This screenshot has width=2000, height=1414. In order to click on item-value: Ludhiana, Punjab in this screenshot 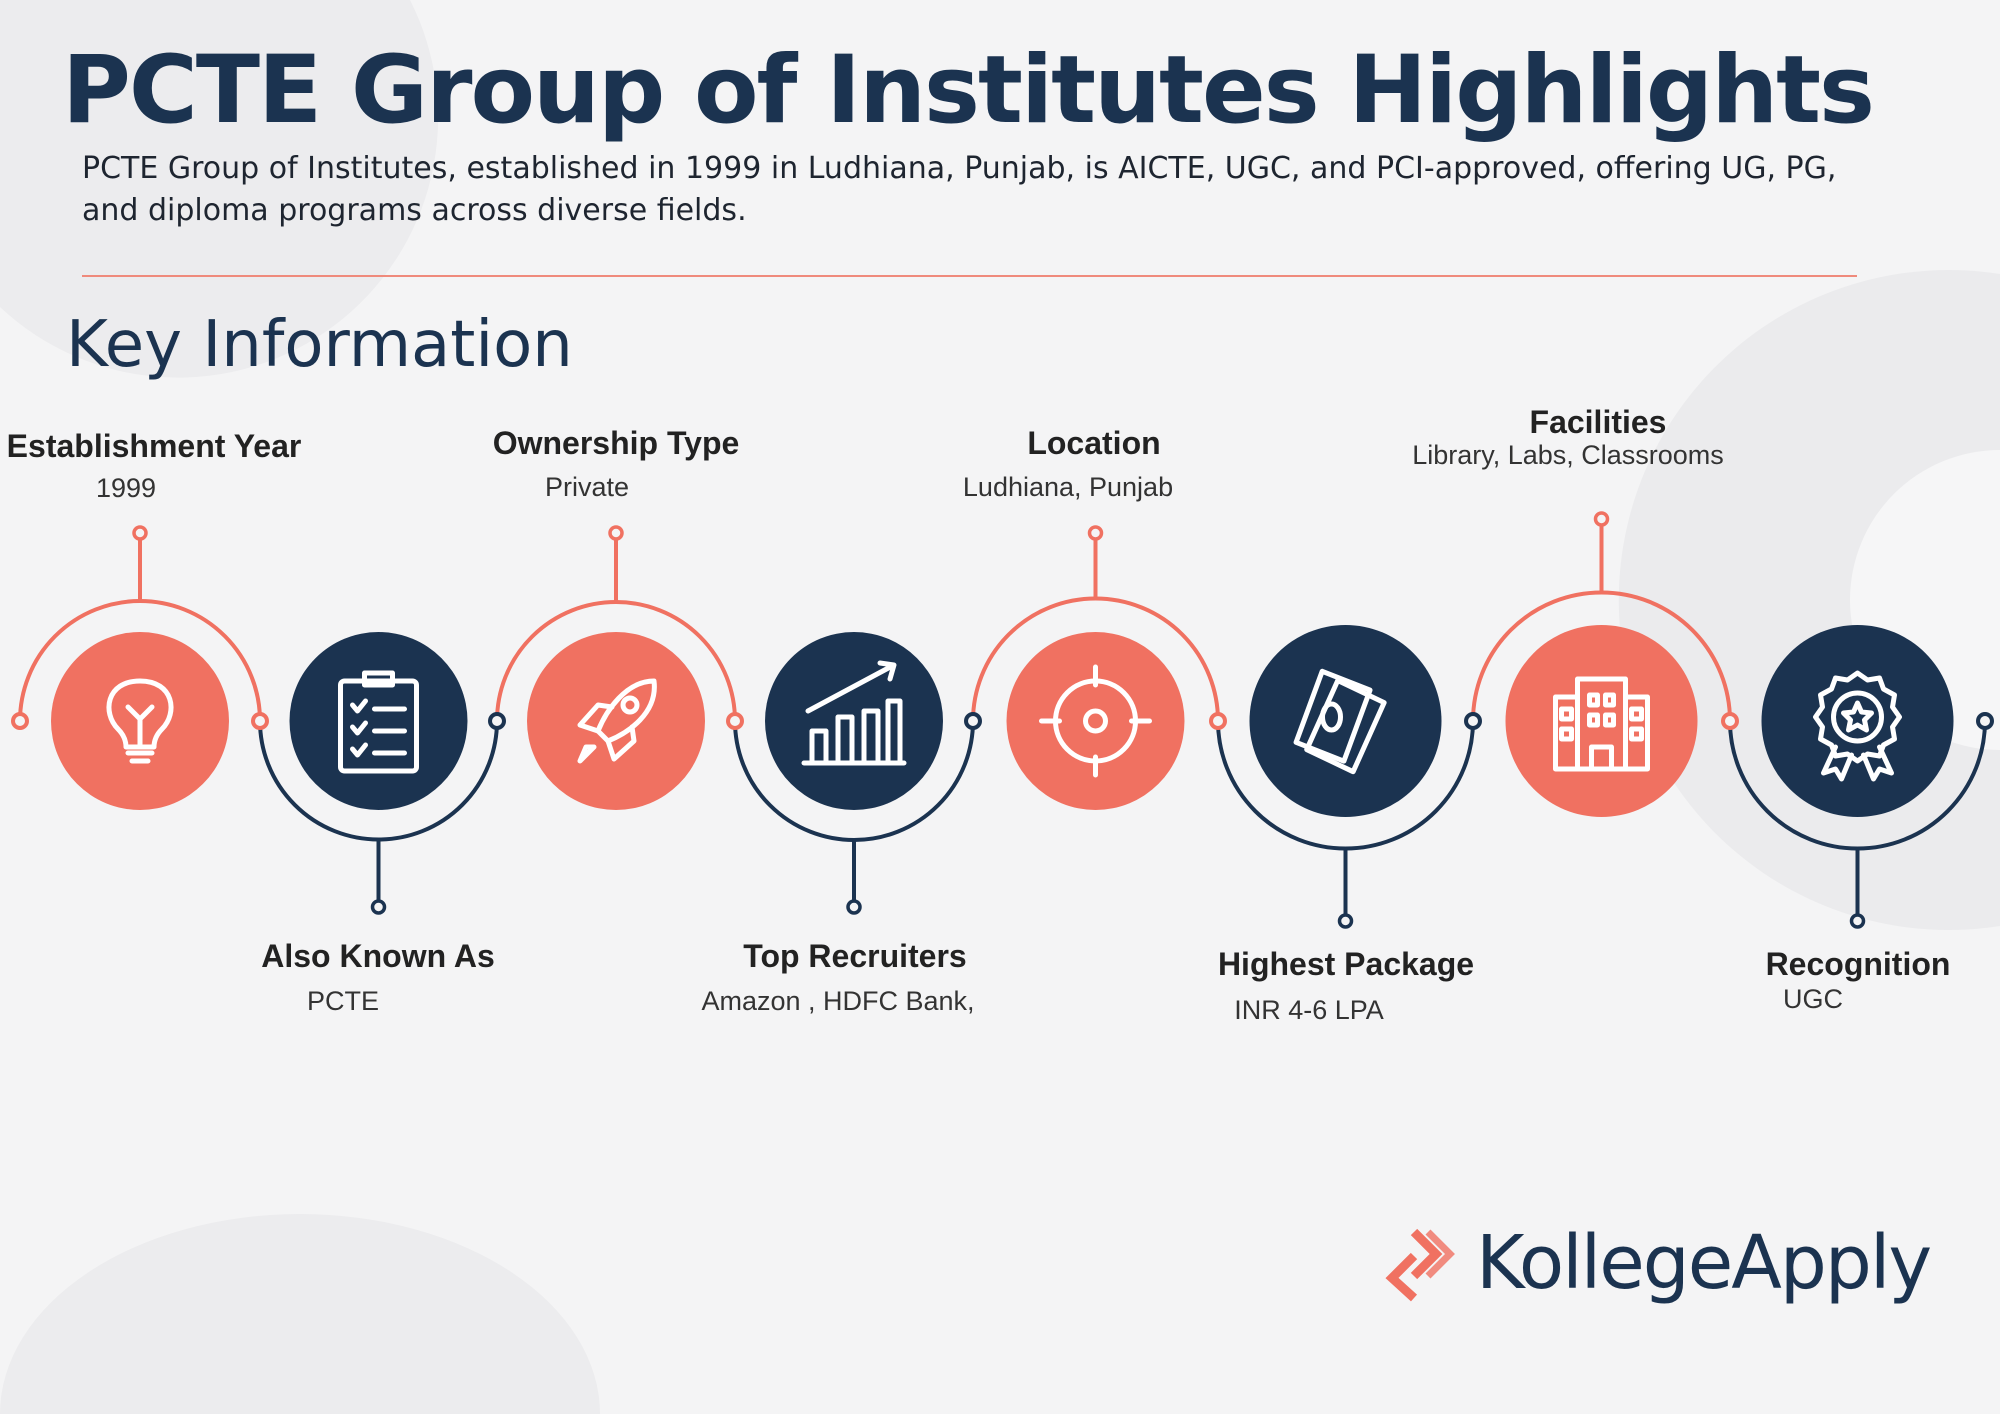, I will do `click(1068, 487)`.